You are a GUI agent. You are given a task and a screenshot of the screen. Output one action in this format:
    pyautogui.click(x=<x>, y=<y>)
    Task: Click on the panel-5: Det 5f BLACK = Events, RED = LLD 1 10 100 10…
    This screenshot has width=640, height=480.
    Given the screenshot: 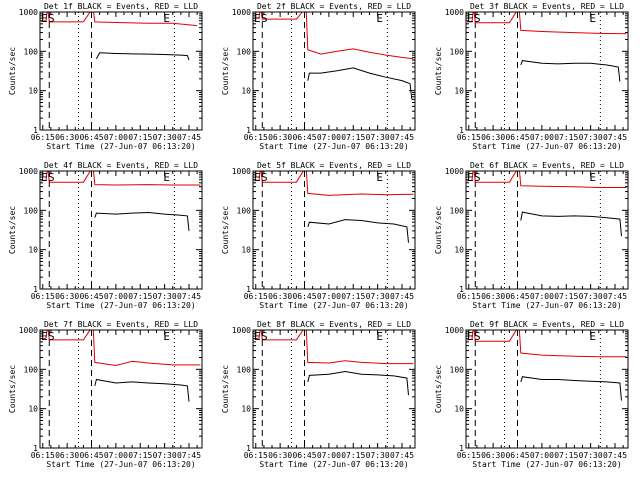 What is the action you would take?
    pyautogui.click(x=318, y=235)
    